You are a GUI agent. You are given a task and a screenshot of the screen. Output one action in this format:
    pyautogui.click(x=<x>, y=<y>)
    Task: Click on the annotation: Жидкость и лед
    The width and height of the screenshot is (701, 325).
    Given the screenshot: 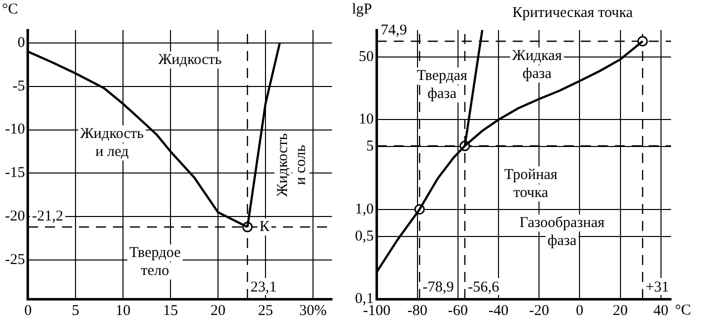 What is the action you would take?
    pyautogui.click(x=112, y=143)
    